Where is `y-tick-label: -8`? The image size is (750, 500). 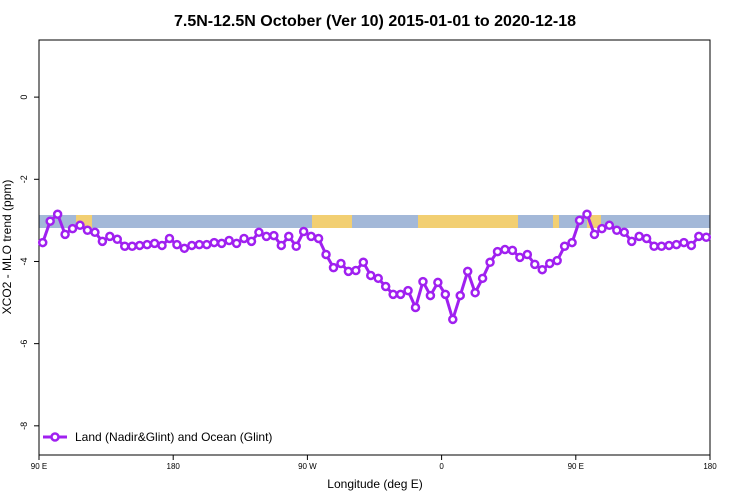 y-tick-label: -8 is located at coordinates (24, 426).